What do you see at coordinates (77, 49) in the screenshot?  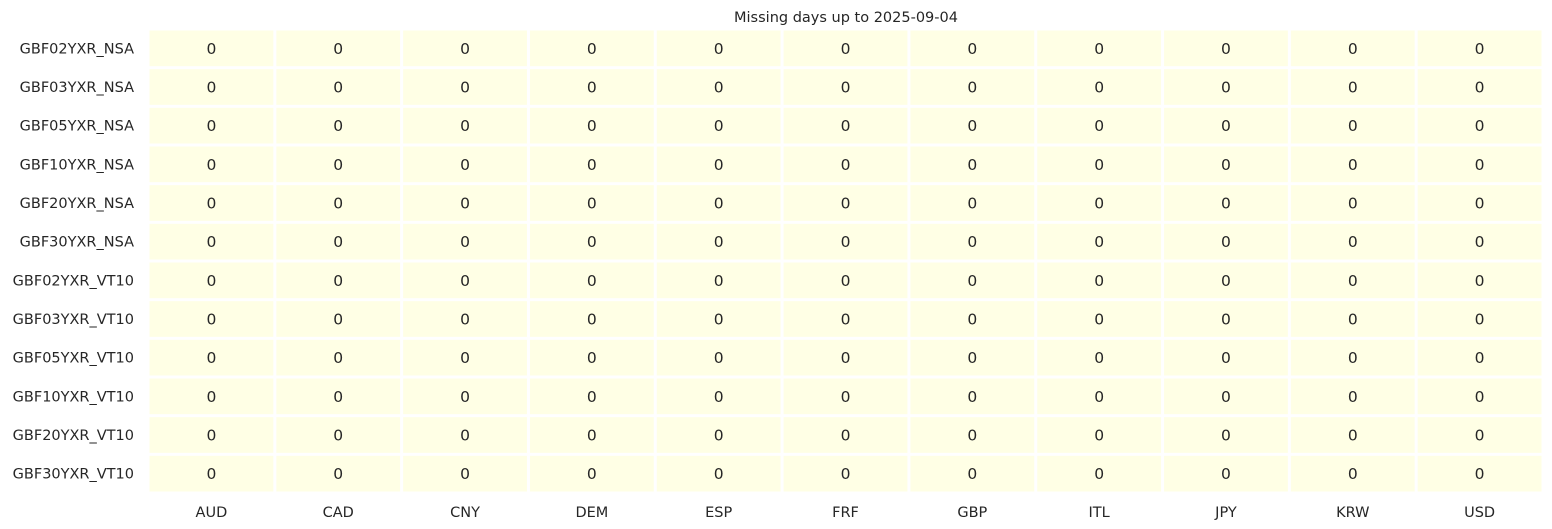 I see `y-tick-label: GBF02YXR_NSA` at bounding box center [77, 49].